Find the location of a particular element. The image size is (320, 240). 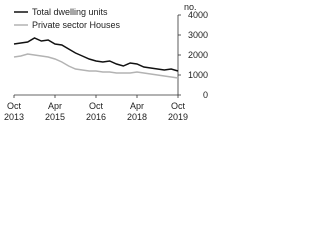

x-tick-label: Oct 2013 is located at coordinates (14, 111).